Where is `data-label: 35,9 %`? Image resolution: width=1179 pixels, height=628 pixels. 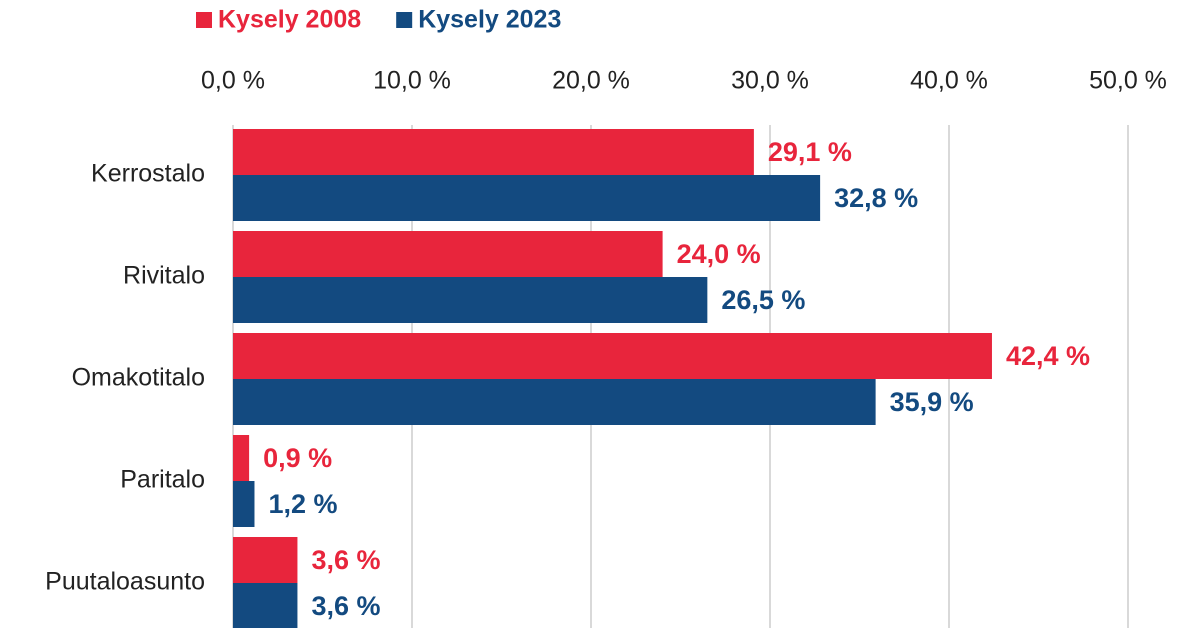
data-label: 35,9 % is located at coordinates (932, 402).